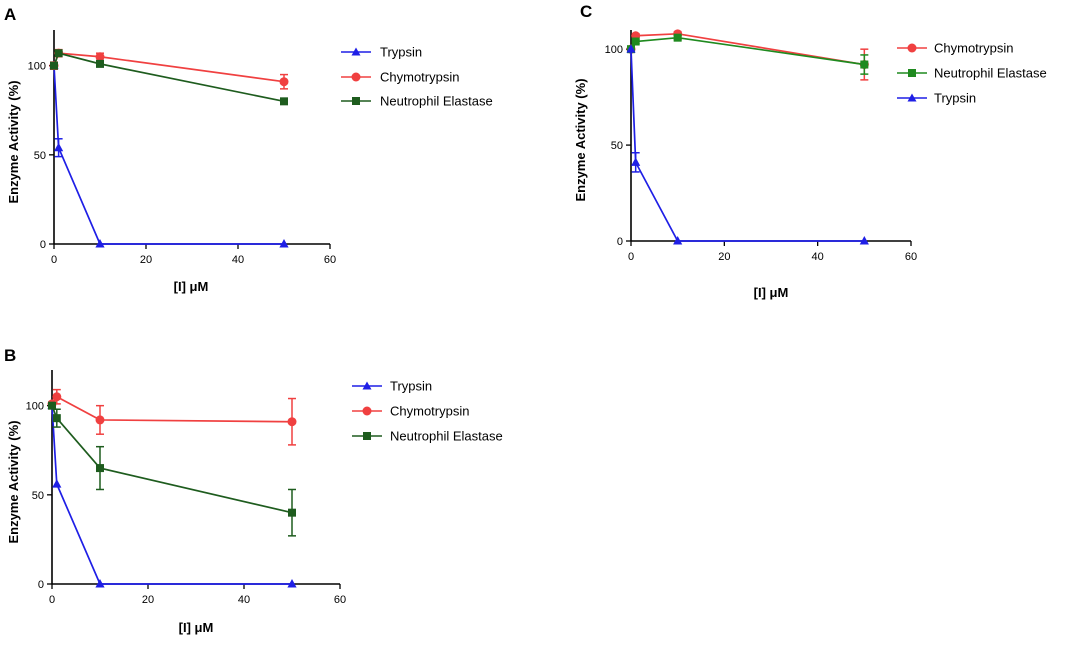 The width and height of the screenshot is (1065, 645). Describe the element at coordinates (169, 69) in the screenshot. I see `panel-a-chymotrypsin-series` at that location.